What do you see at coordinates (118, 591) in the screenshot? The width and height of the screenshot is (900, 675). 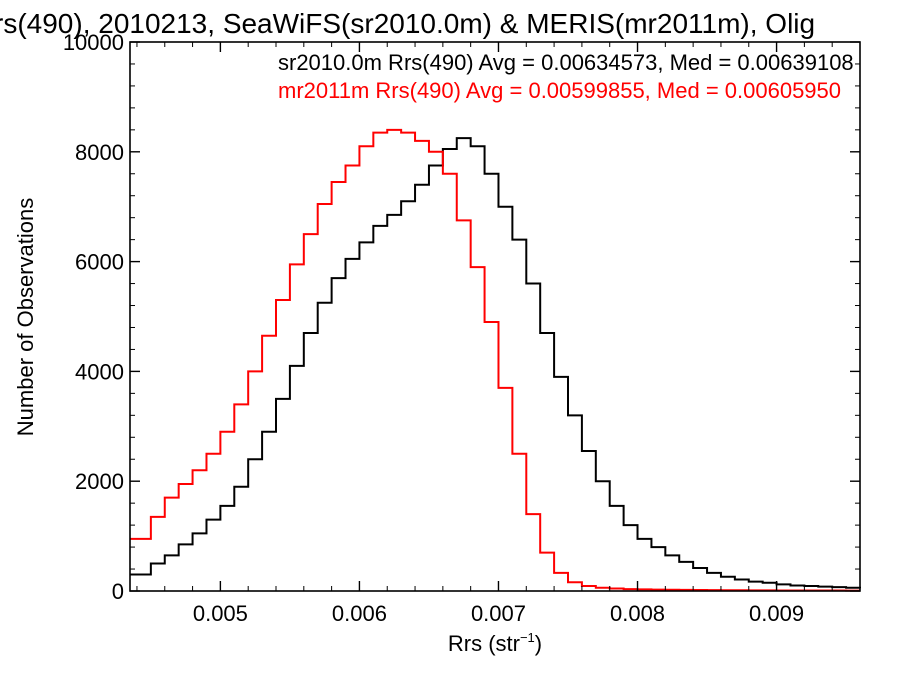 I see `y-tick-label: 0` at bounding box center [118, 591].